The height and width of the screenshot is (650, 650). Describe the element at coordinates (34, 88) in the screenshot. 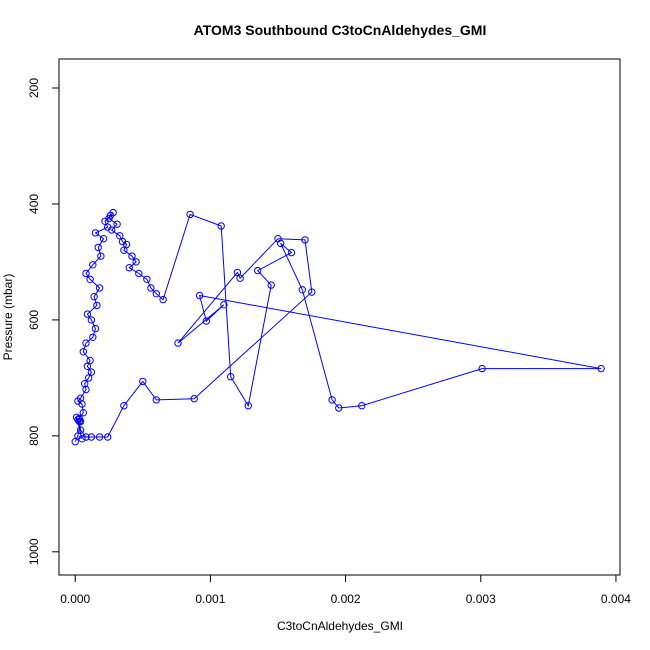

I see `y-tick-label: 200` at that location.